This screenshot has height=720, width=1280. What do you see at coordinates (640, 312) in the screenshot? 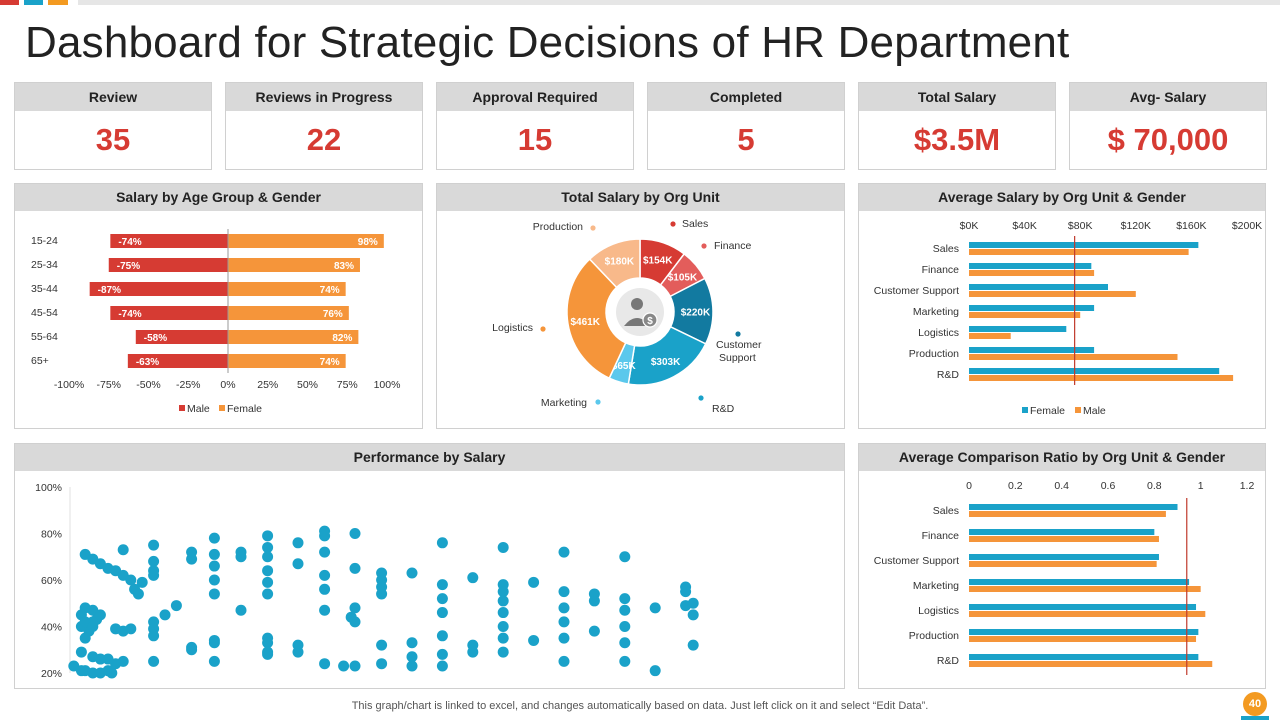
I see `person-icon-bg` at bounding box center [640, 312].